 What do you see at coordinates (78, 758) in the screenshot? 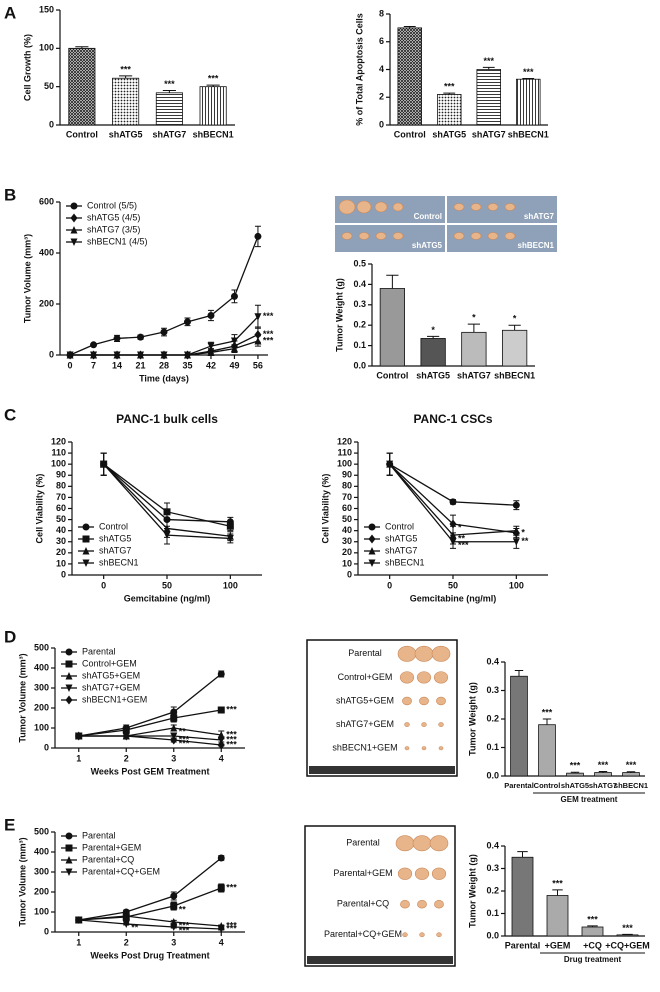
I see `x-tick-label: 1` at bounding box center [78, 758].